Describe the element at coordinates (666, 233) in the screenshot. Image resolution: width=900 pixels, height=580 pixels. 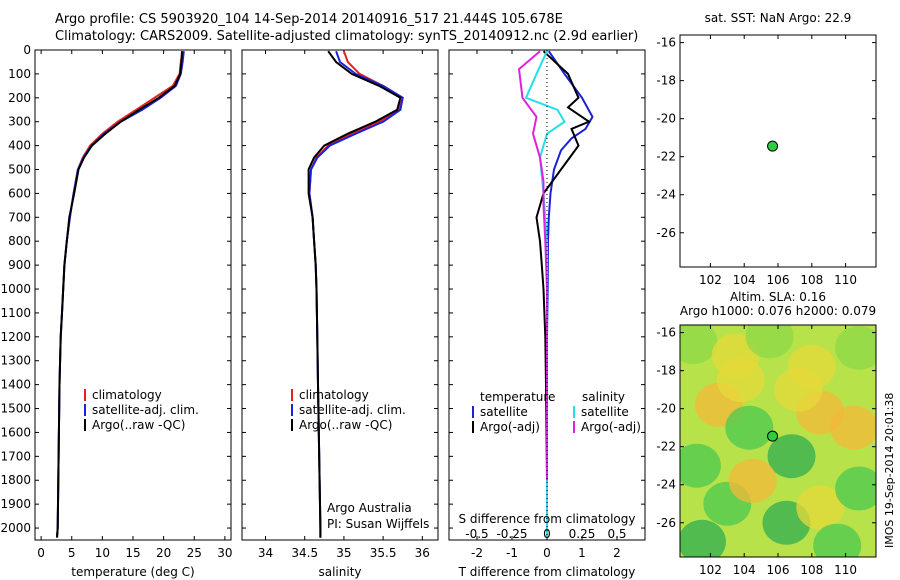
I see `sst-ytick-label: -26` at that location.